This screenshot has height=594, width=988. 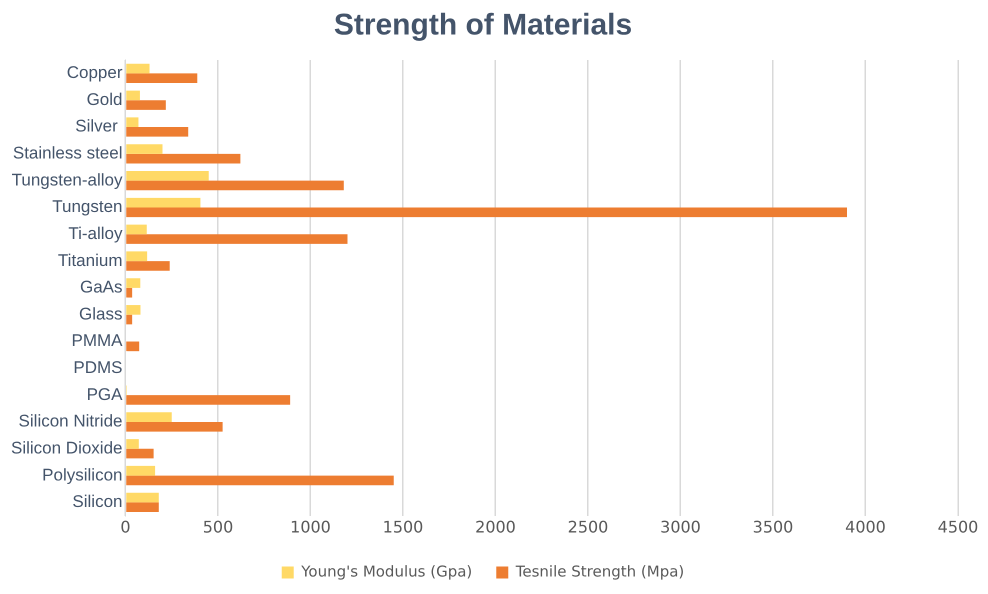 What do you see at coordinates (94, 72) in the screenshot?
I see `y-tick-label: Copper` at bounding box center [94, 72].